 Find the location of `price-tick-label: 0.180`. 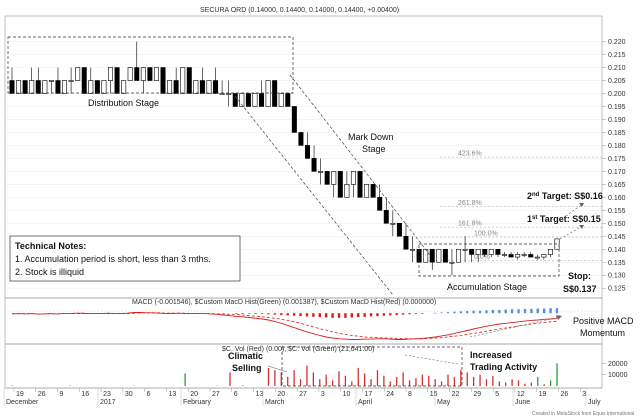

price-tick-label: 0.180 is located at coordinates (617, 146).